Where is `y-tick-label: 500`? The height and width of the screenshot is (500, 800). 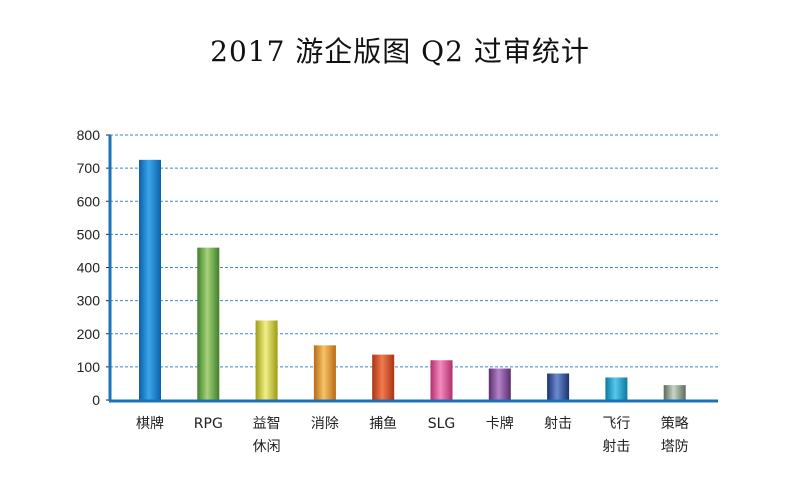 y-tick-label: 500 is located at coordinates (89, 234).